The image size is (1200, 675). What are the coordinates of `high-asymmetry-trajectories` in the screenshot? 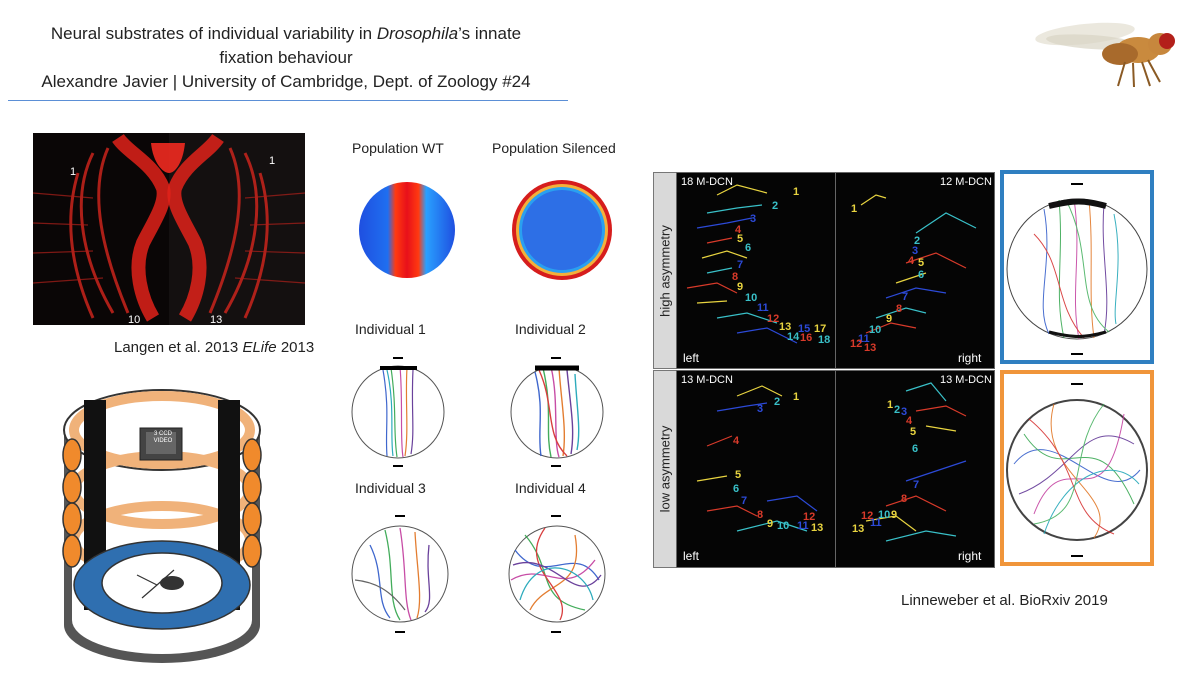 It's located at (1077, 269).